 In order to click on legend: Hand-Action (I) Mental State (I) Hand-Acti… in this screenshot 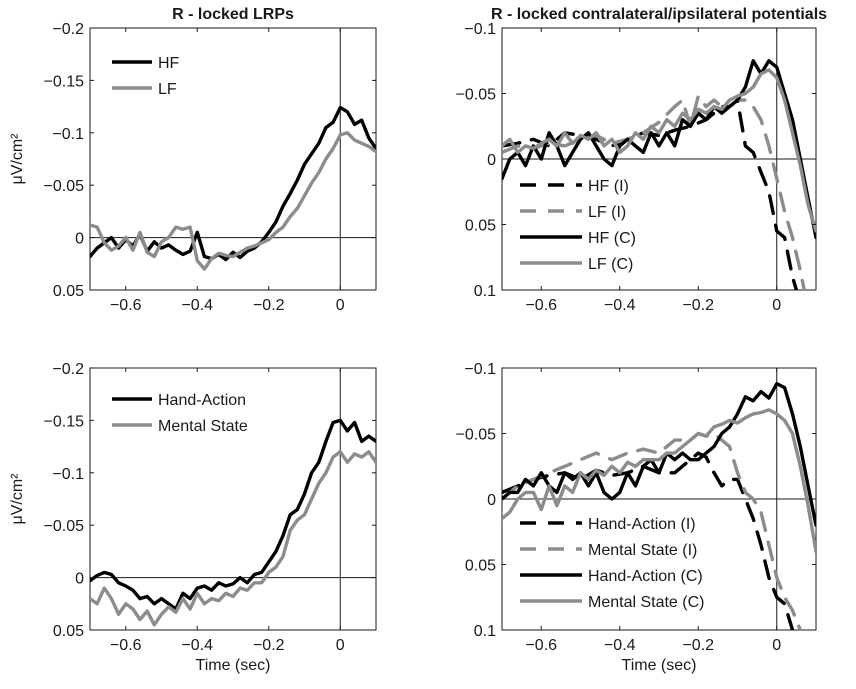, I will do `click(612, 563)`.